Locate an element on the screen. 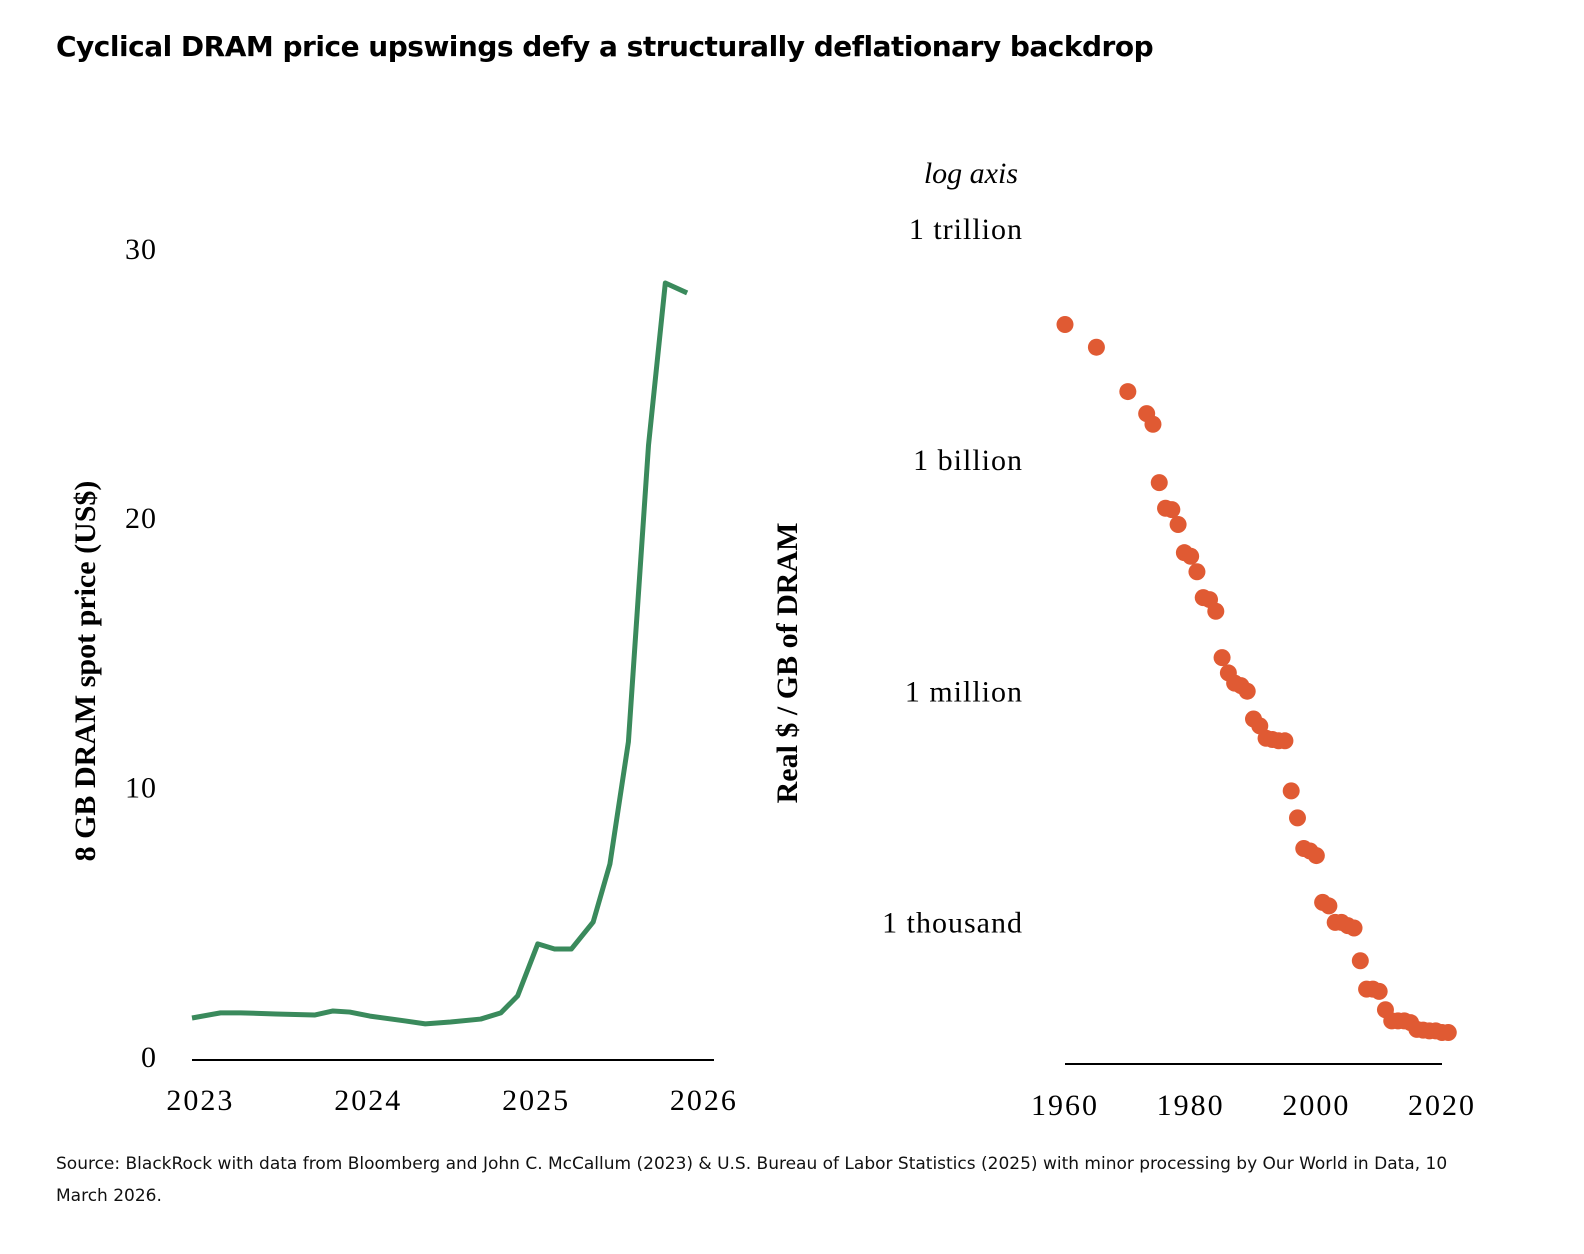  x-tick-label: 2000 is located at coordinates (1316, 1105).